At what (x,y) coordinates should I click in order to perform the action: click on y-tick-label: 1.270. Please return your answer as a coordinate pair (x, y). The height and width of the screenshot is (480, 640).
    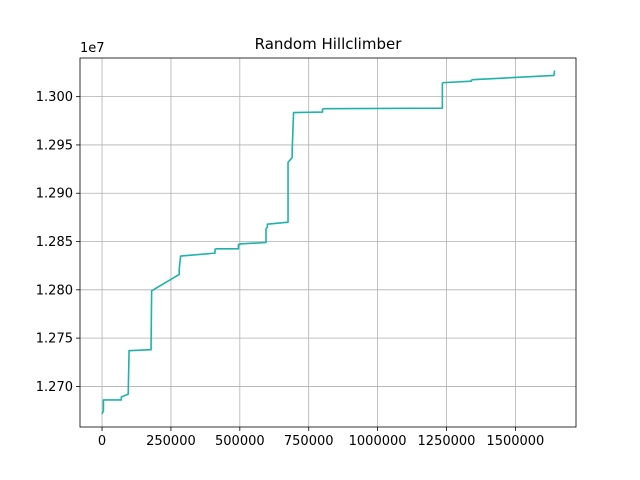
    Looking at the image, I should click on (54, 387).